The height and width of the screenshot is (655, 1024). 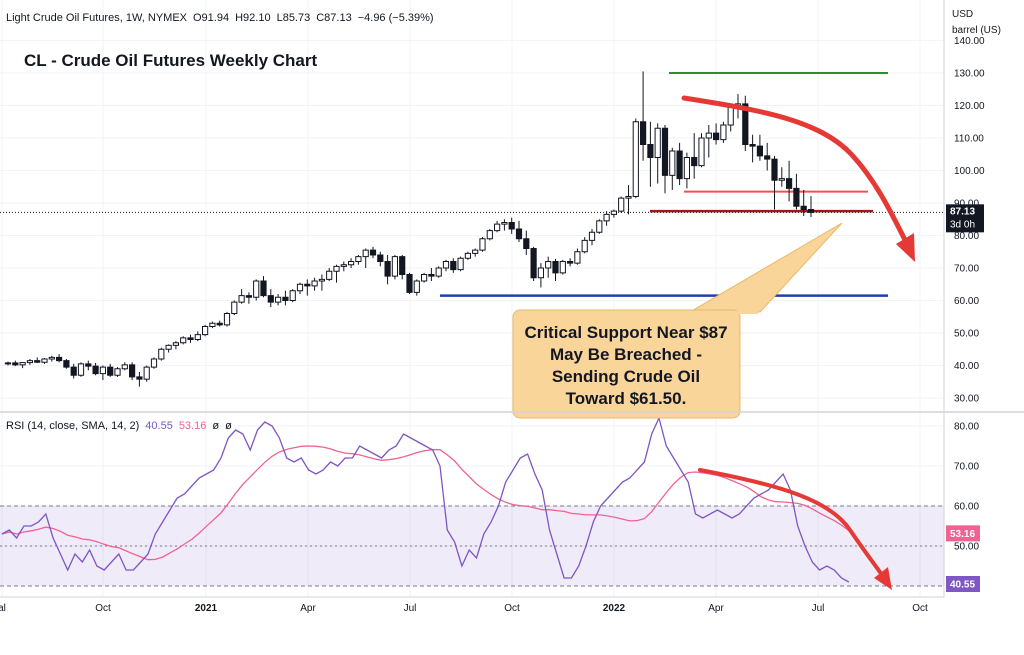 What do you see at coordinates (969, 41) in the screenshot?
I see `price-tick-label: 140.00` at bounding box center [969, 41].